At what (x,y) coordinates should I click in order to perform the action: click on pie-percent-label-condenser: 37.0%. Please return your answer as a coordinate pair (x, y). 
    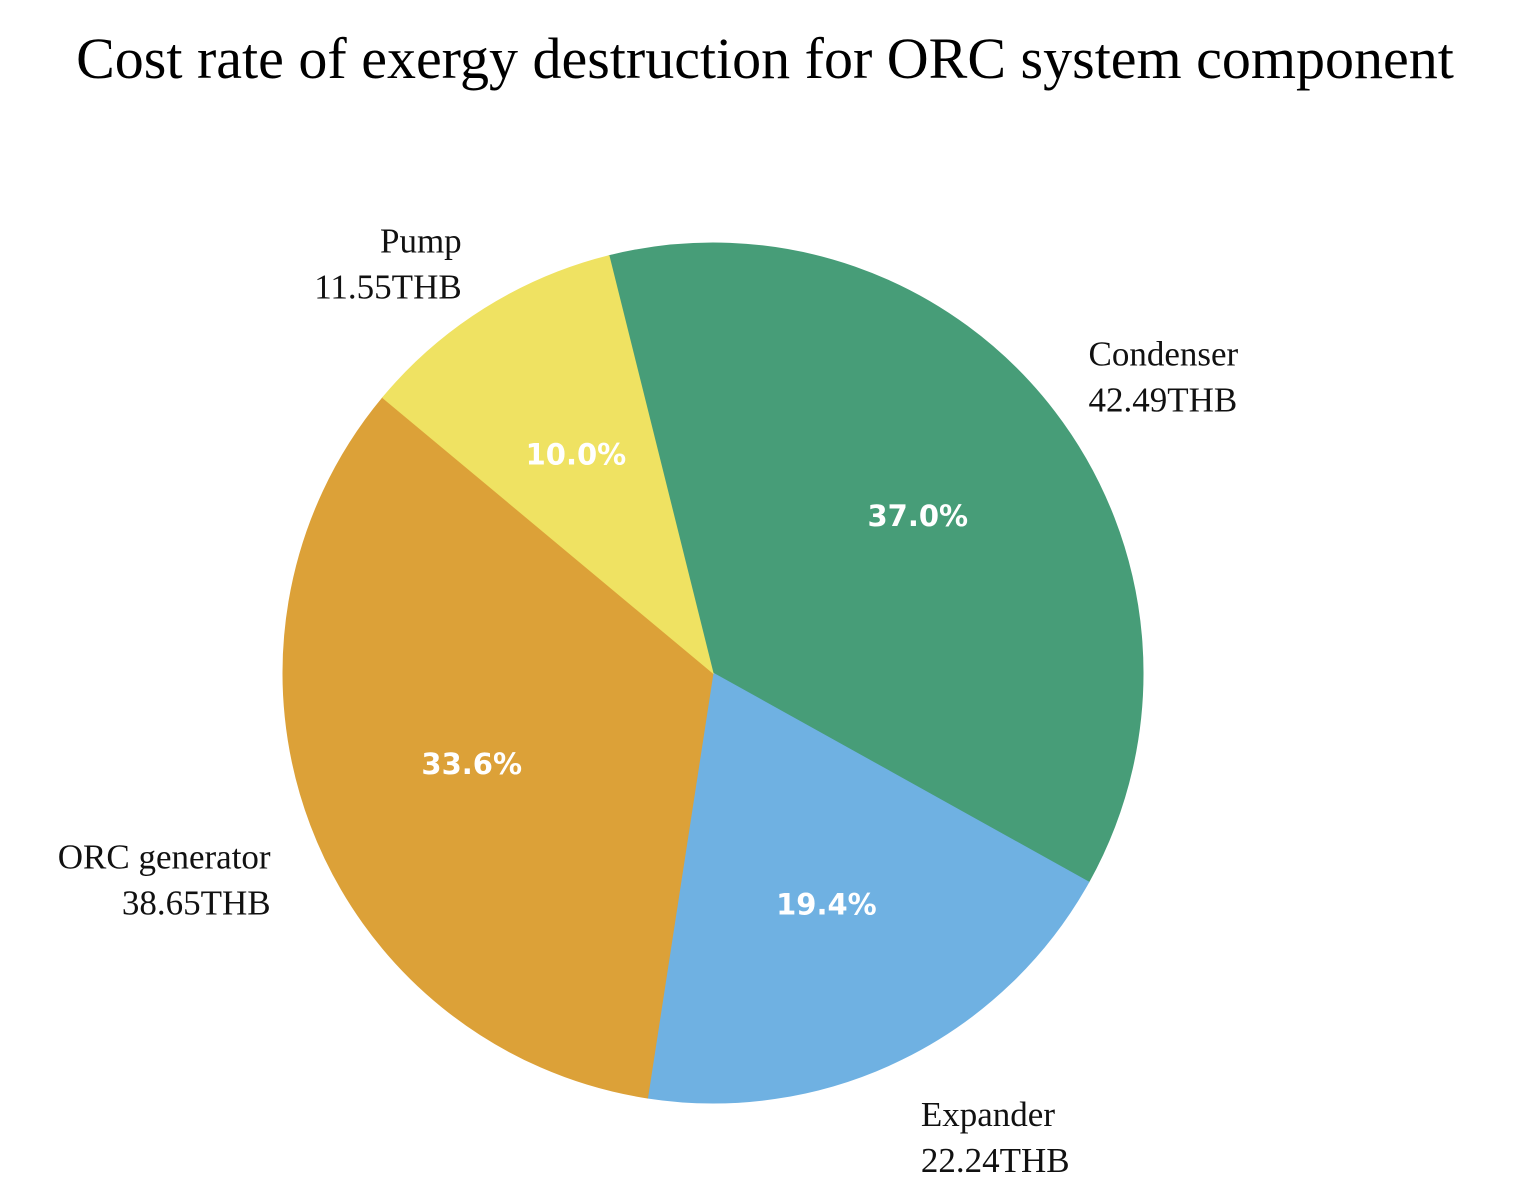
    Looking at the image, I should click on (917, 516).